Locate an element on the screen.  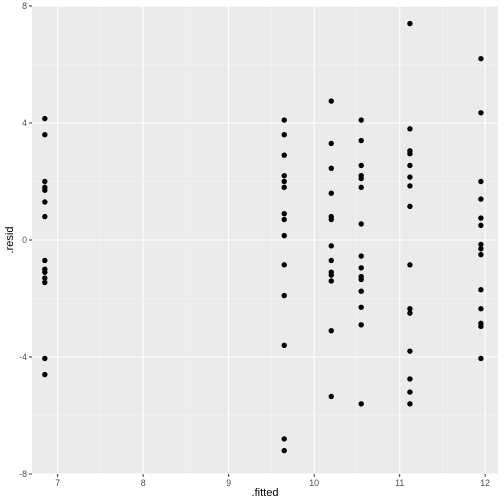
x-axis-tick-labels: 7 8 9 10 11 12 is located at coordinates (272, 483).